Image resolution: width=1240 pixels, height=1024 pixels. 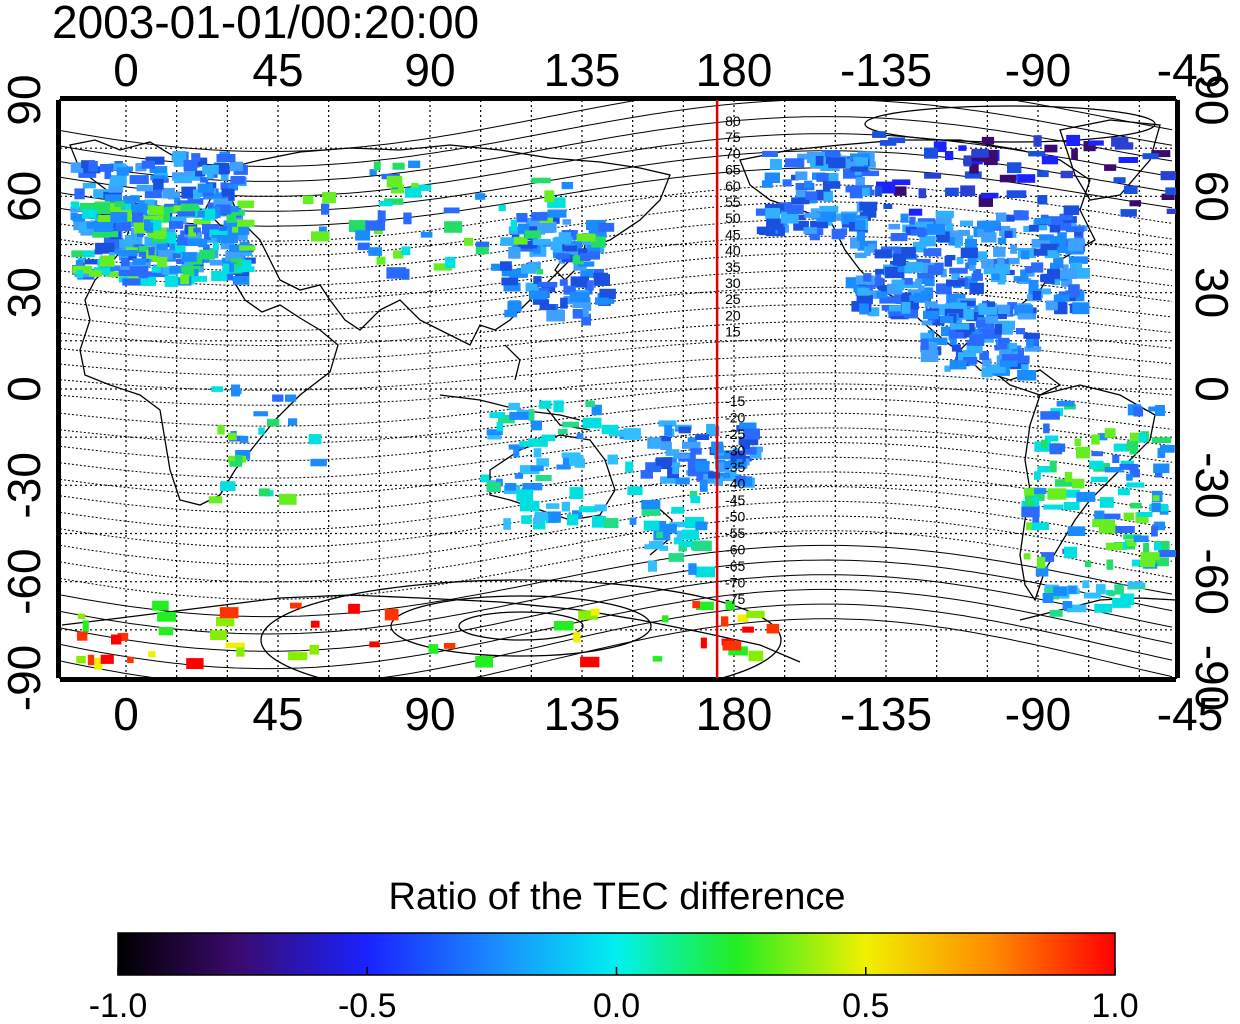 I want to click on south-pole-contour-outer, so click(x=521, y=628).